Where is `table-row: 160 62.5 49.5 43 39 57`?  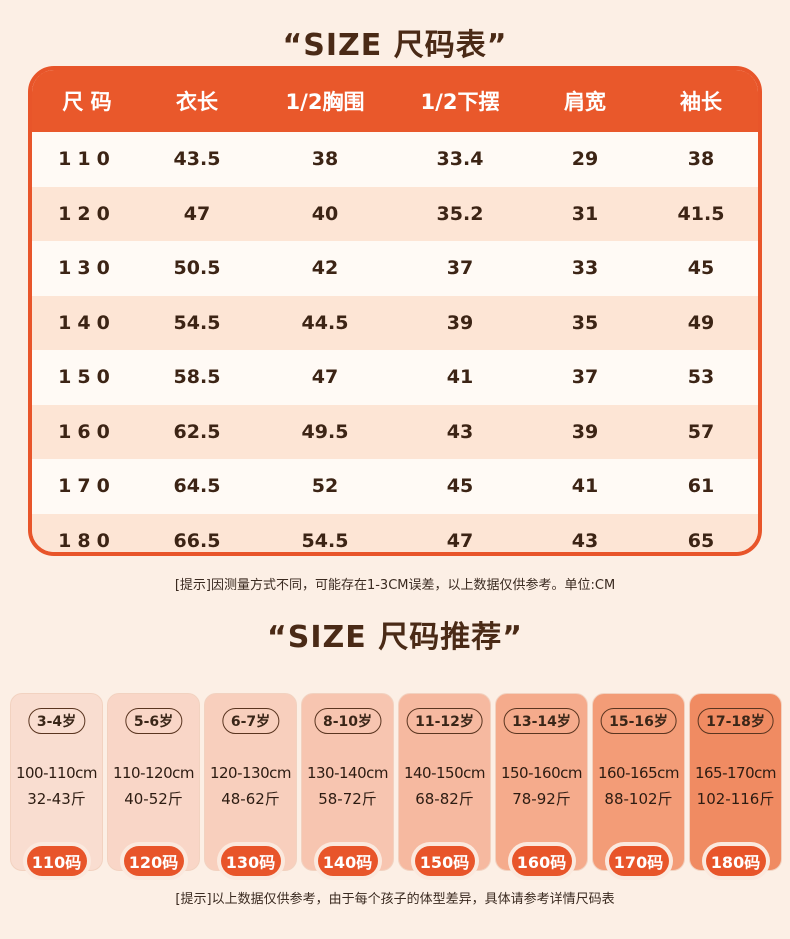 table-row: 160 62.5 49.5 43 39 57 is located at coordinates (395, 431).